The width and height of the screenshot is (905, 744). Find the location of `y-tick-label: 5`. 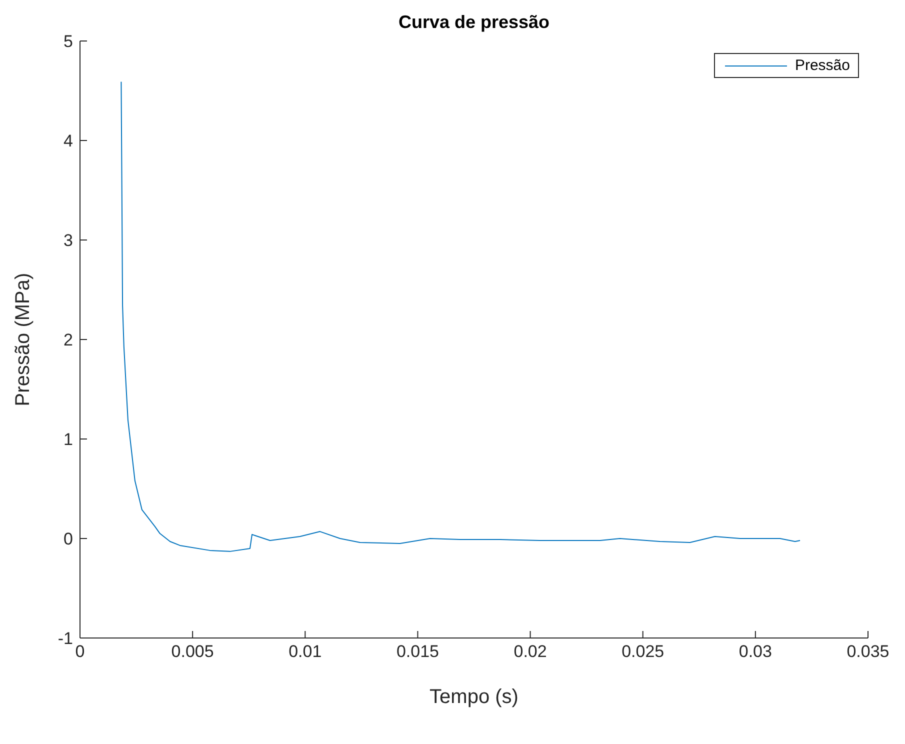

y-tick-label: 5 is located at coordinates (68, 42).